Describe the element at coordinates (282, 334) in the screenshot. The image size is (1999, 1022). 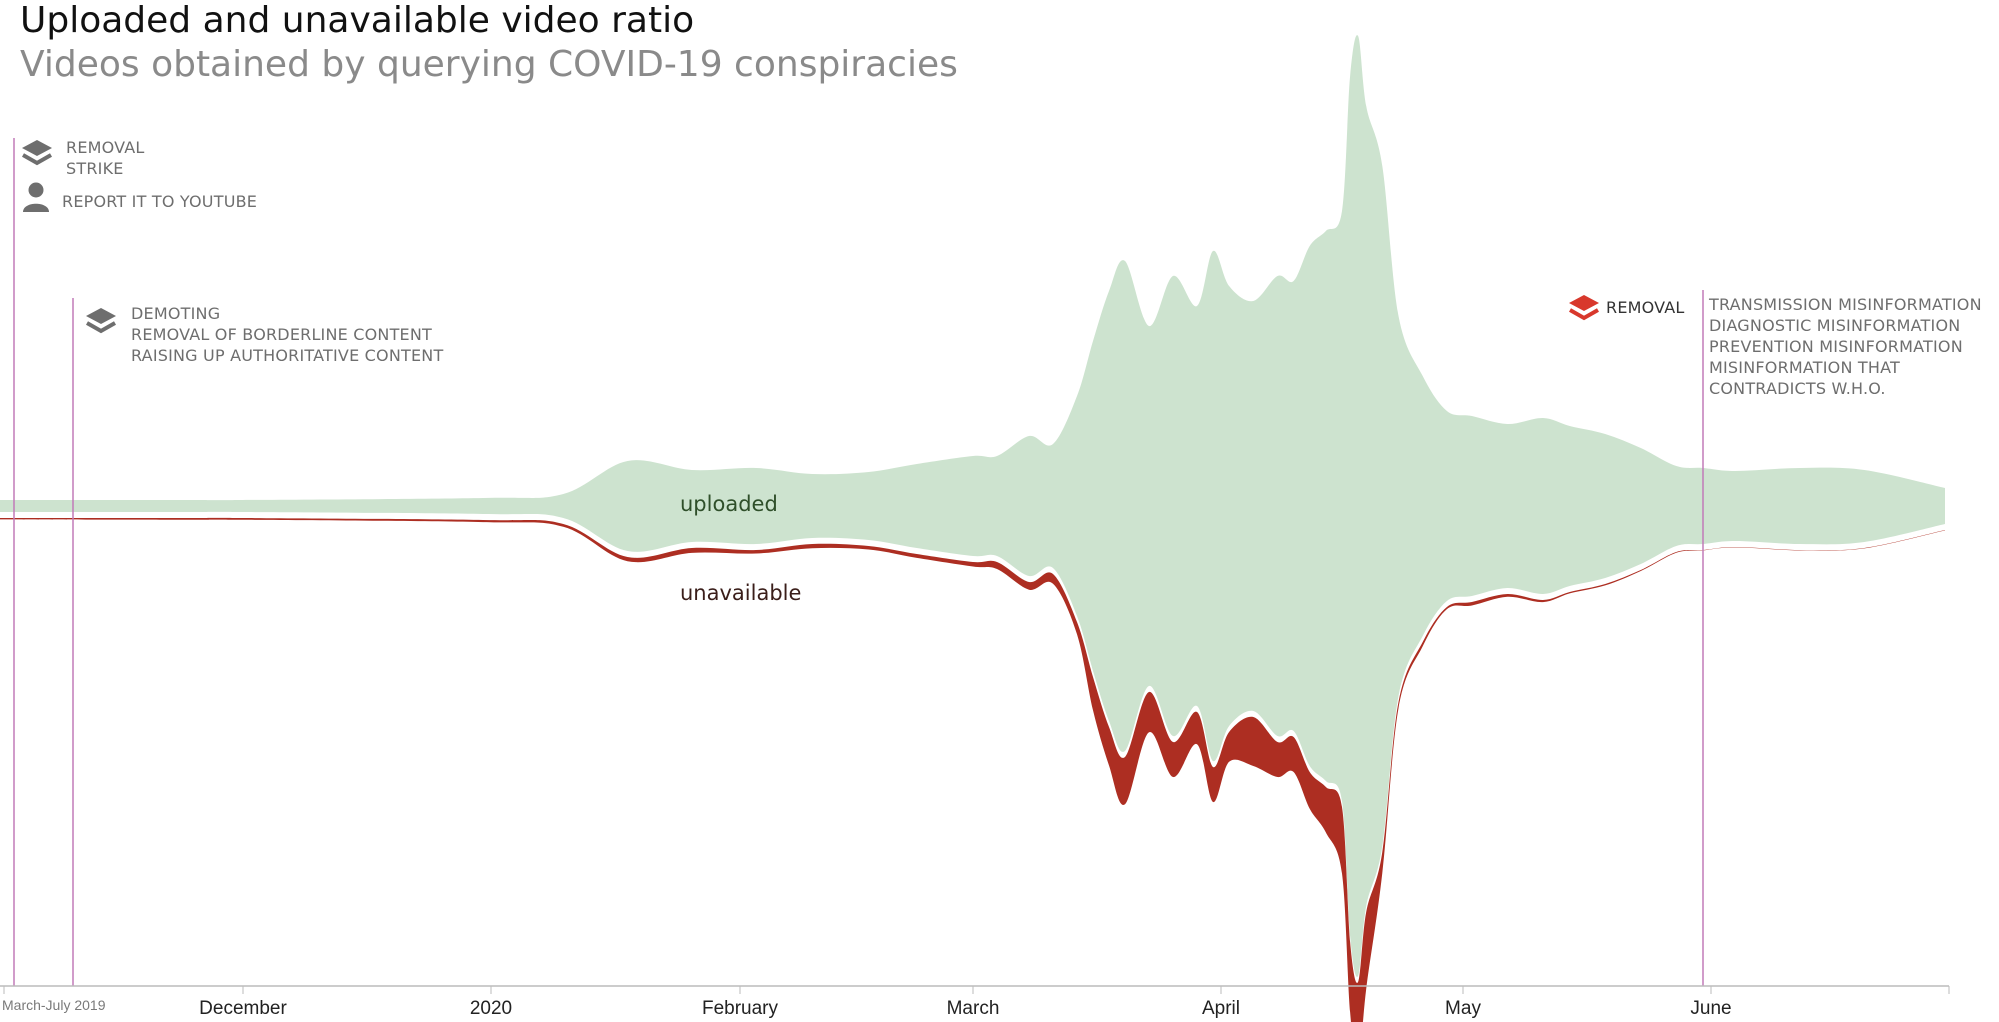
I see `policy-line: REMOVAL OF BORDERLINE CONTENT` at that location.